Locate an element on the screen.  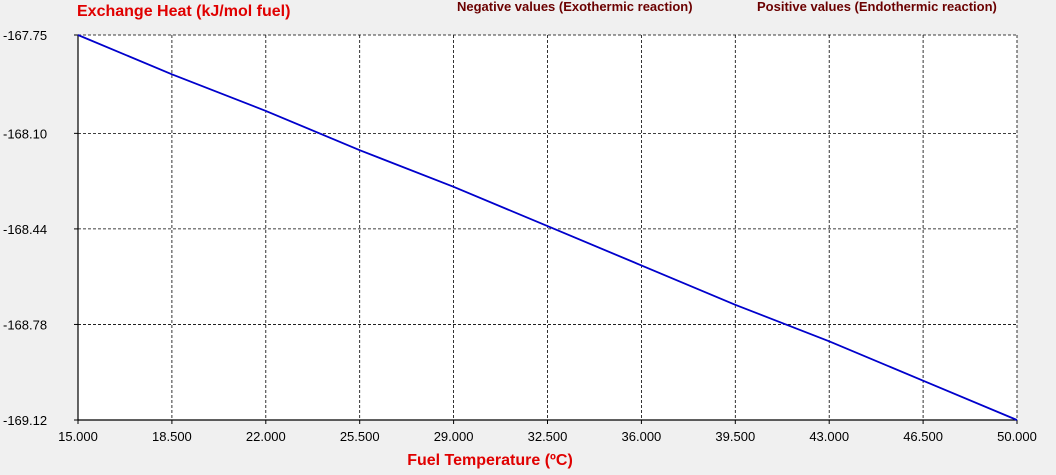
x-tick-label: 32.500 is located at coordinates (548, 436).